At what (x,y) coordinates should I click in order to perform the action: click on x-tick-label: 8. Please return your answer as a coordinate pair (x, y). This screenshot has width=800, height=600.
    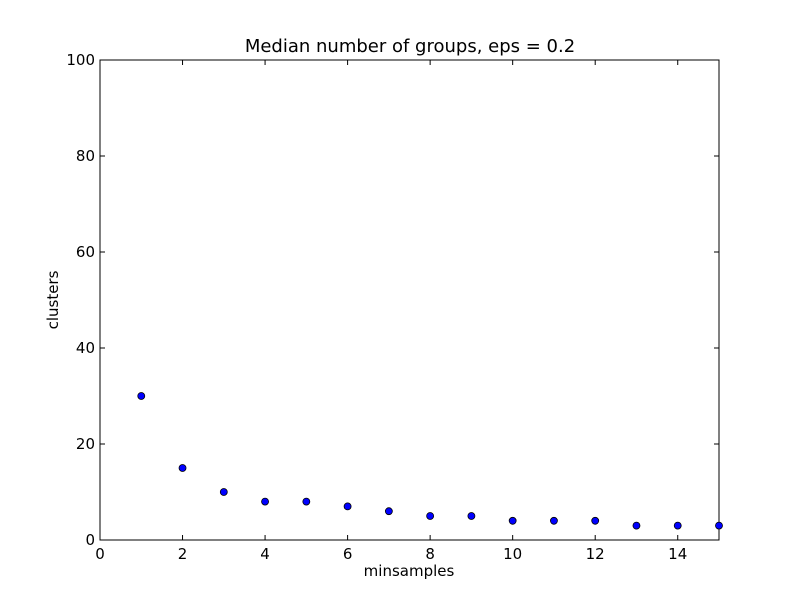
    Looking at the image, I should click on (430, 554).